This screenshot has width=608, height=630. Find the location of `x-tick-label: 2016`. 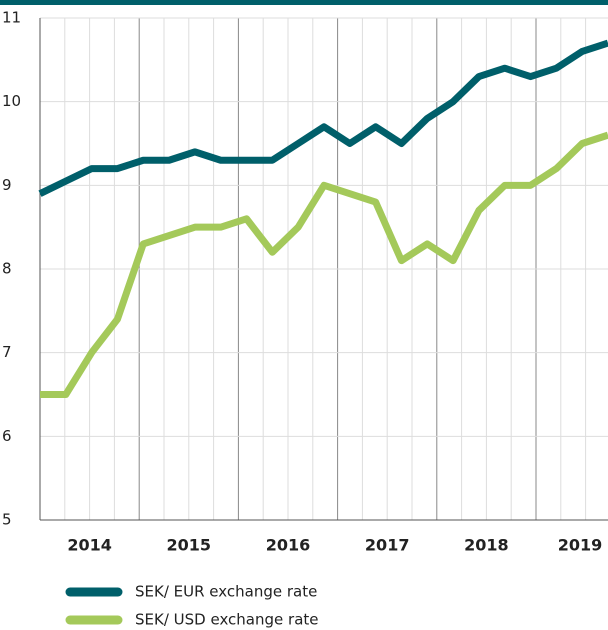

x-tick-label: 2016 is located at coordinates (288, 545).